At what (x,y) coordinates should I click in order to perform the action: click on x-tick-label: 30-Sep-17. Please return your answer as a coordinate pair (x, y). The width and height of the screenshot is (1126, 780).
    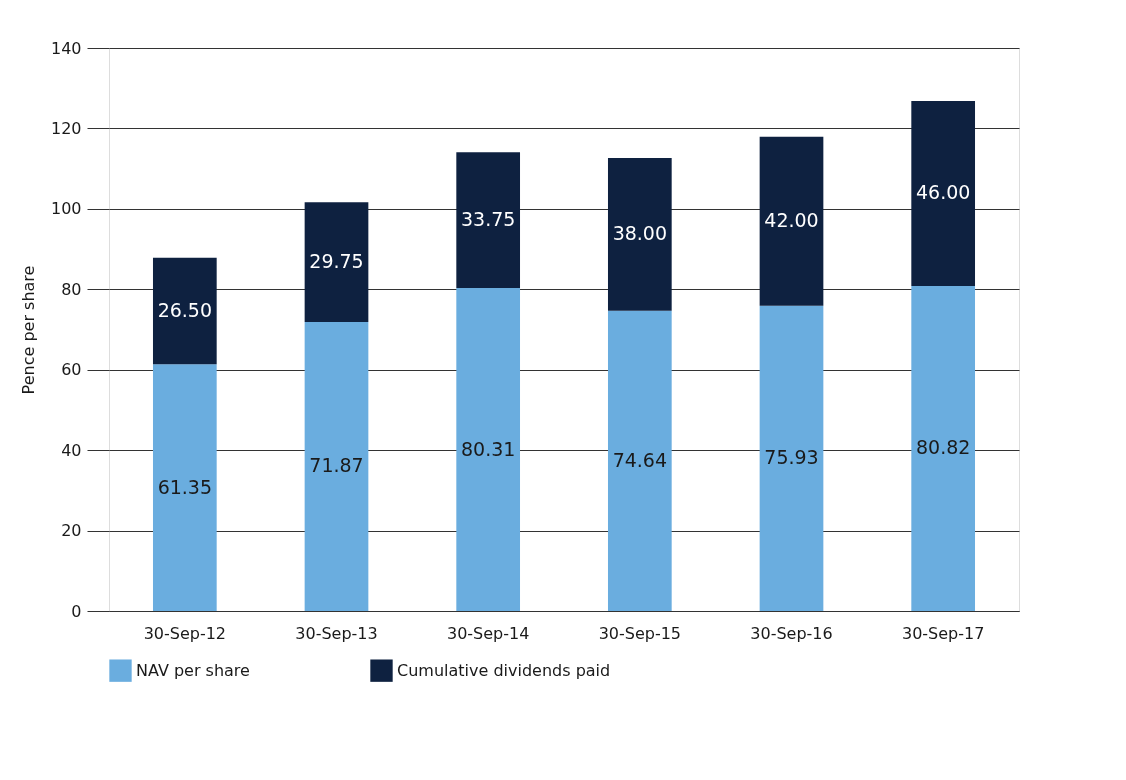
    Looking at the image, I should click on (943, 633).